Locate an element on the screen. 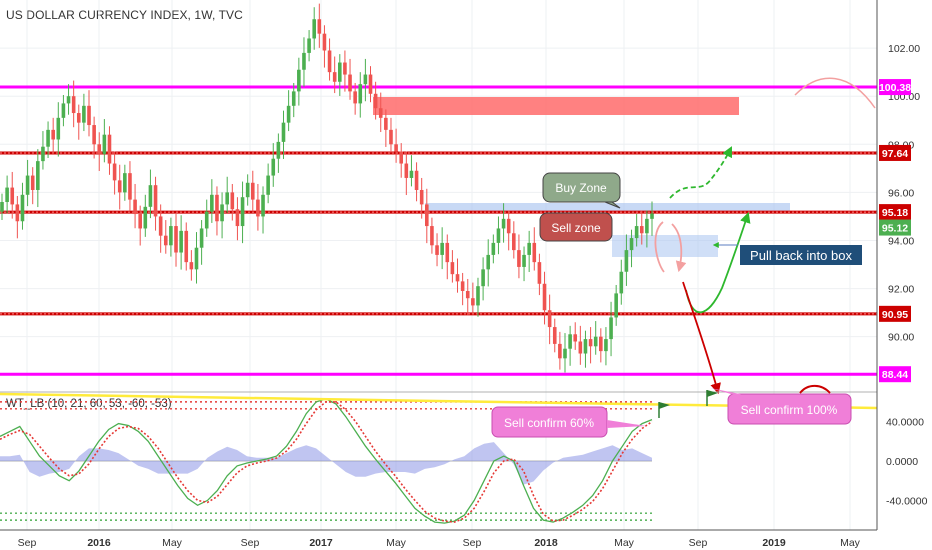  time-tick-label: 2018 is located at coordinates (546, 543).